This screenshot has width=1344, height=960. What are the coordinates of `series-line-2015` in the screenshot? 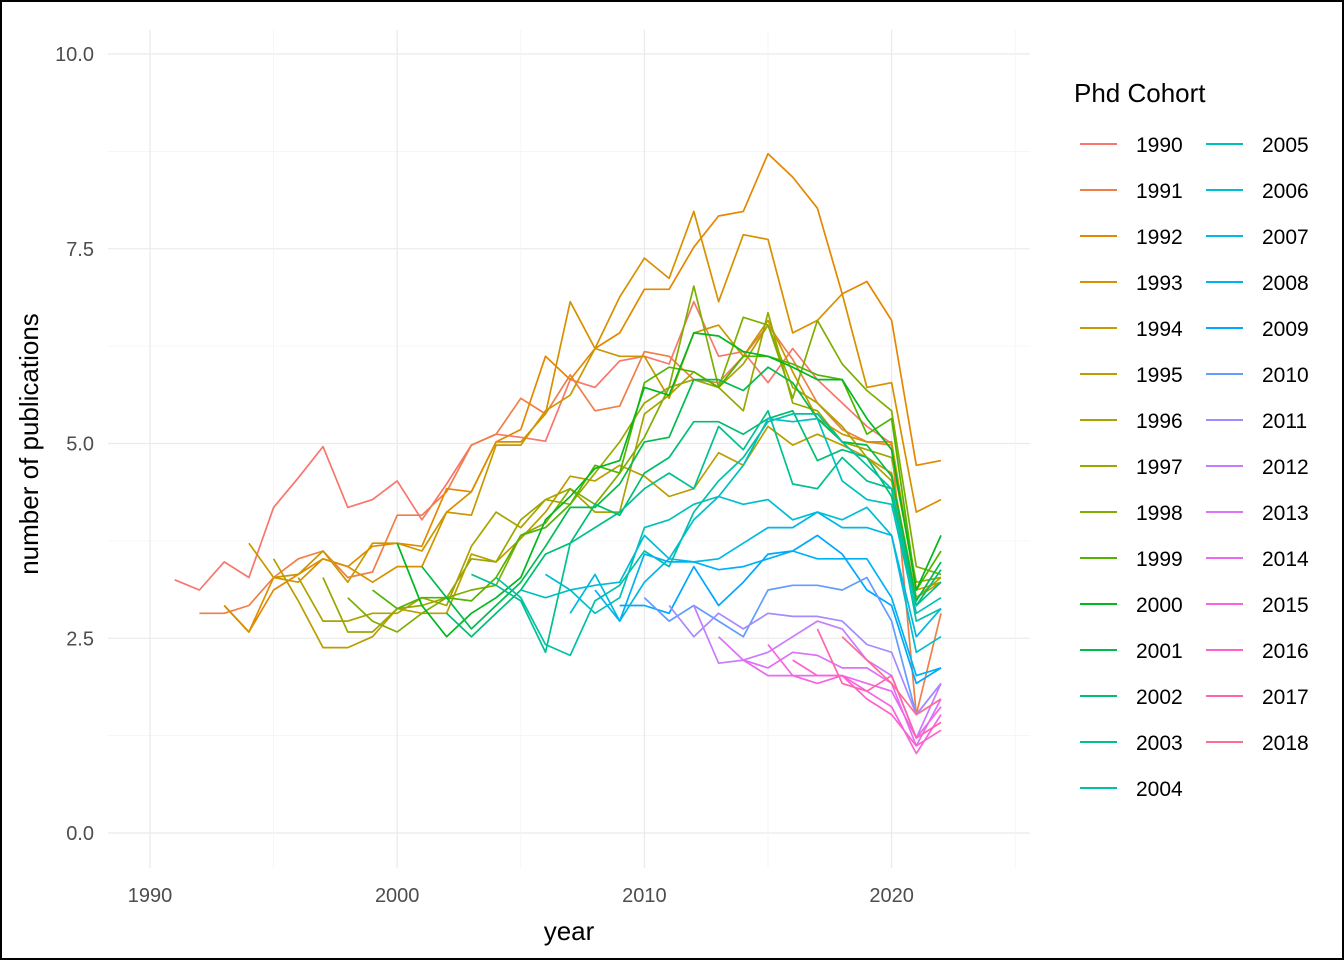 It's located at (854, 699).